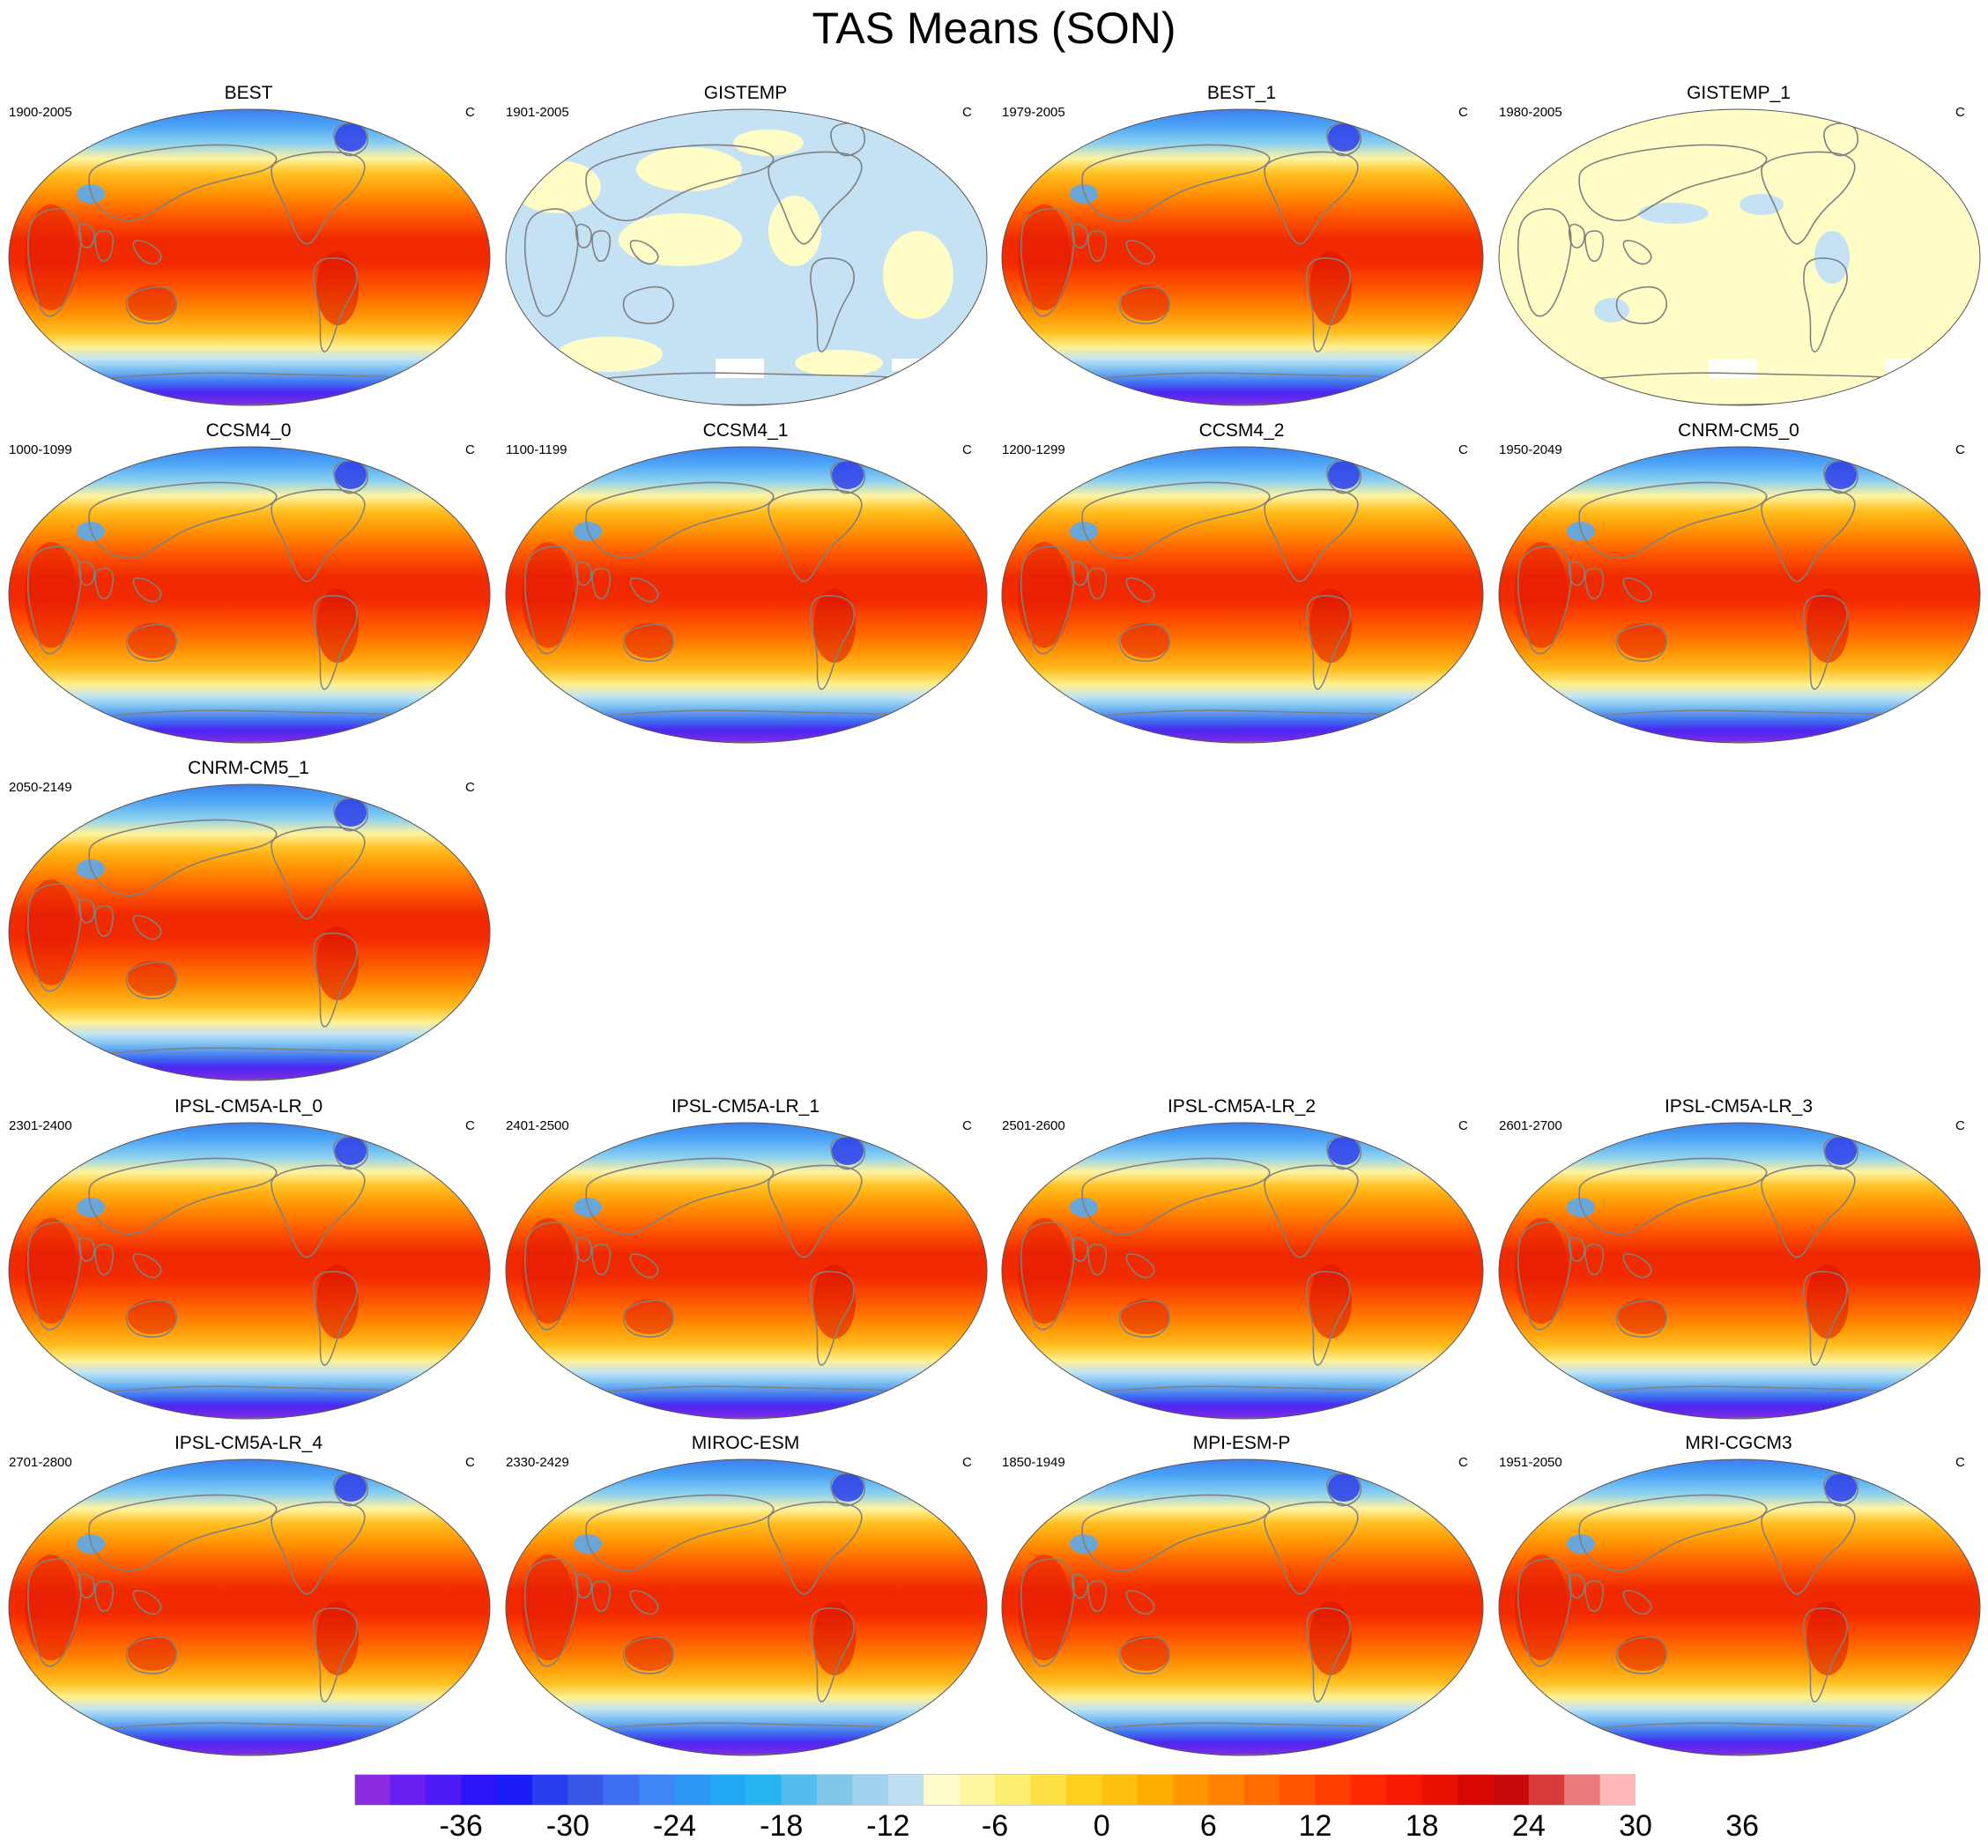 This screenshot has height=1848, width=1988. I want to click on panel-title: CCSM4_2, so click(1242, 431).